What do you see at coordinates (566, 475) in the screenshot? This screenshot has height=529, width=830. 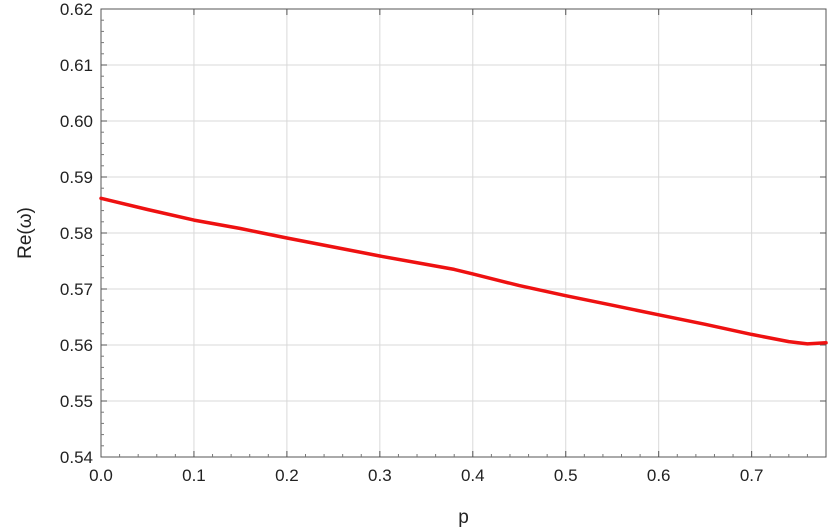 I see `x-tick-label: 0.5` at bounding box center [566, 475].